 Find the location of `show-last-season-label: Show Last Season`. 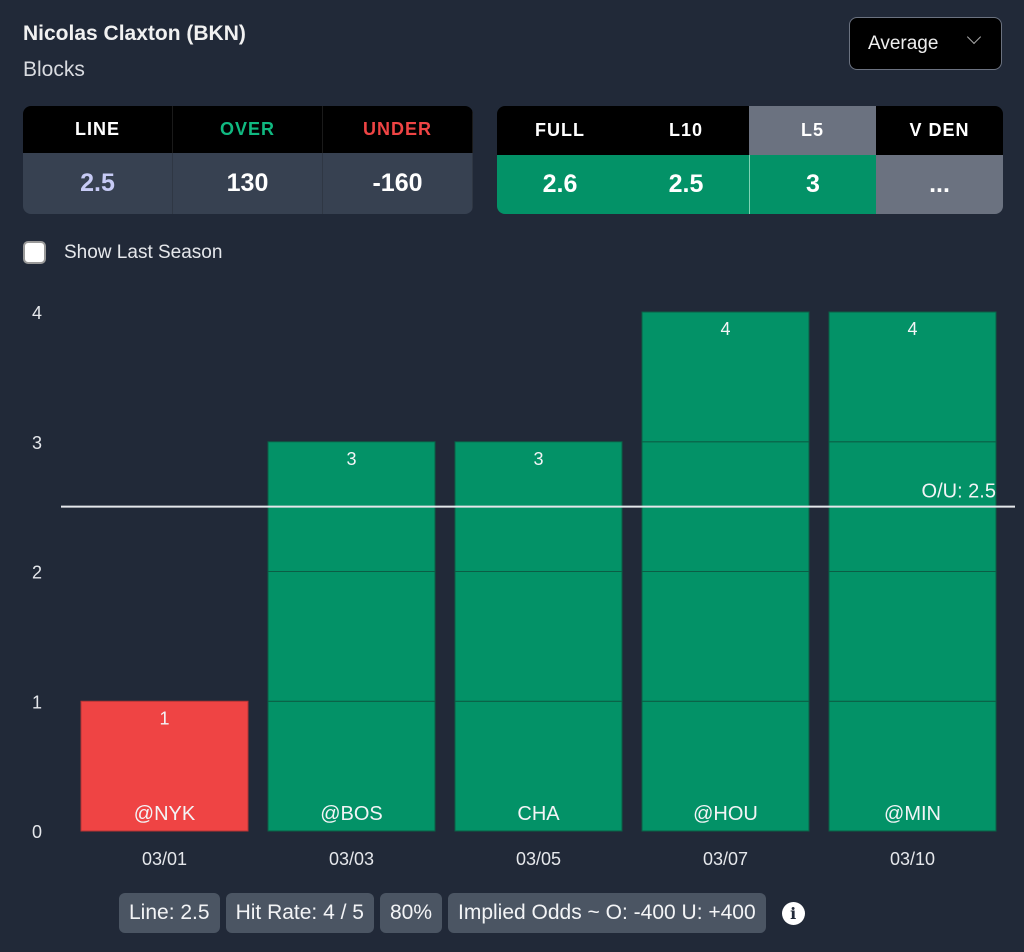

show-last-season-label: Show Last Season is located at coordinates (143, 252).